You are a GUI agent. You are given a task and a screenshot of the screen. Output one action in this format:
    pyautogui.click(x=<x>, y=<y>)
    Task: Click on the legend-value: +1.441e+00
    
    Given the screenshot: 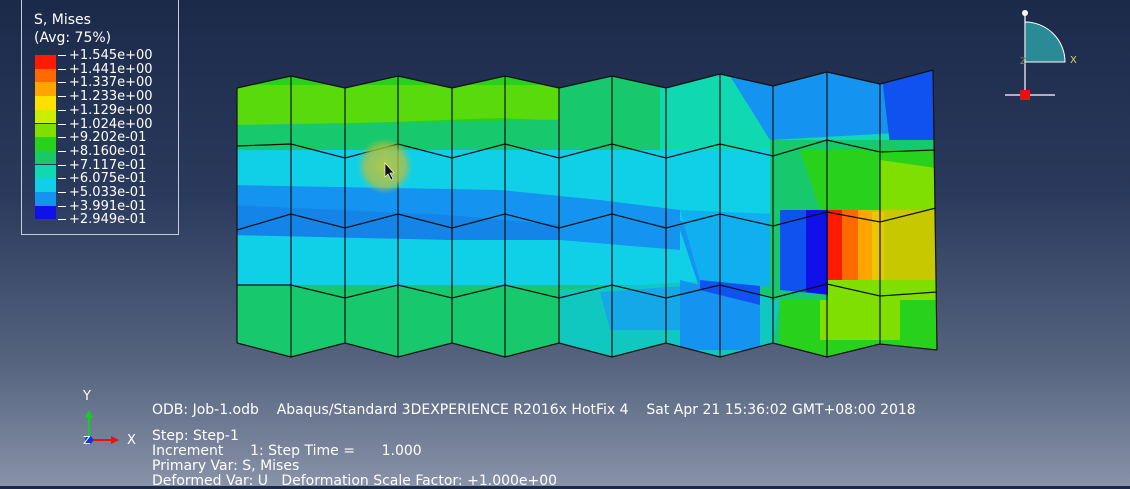 What is the action you would take?
    pyautogui.click(x=111, y=69)
    